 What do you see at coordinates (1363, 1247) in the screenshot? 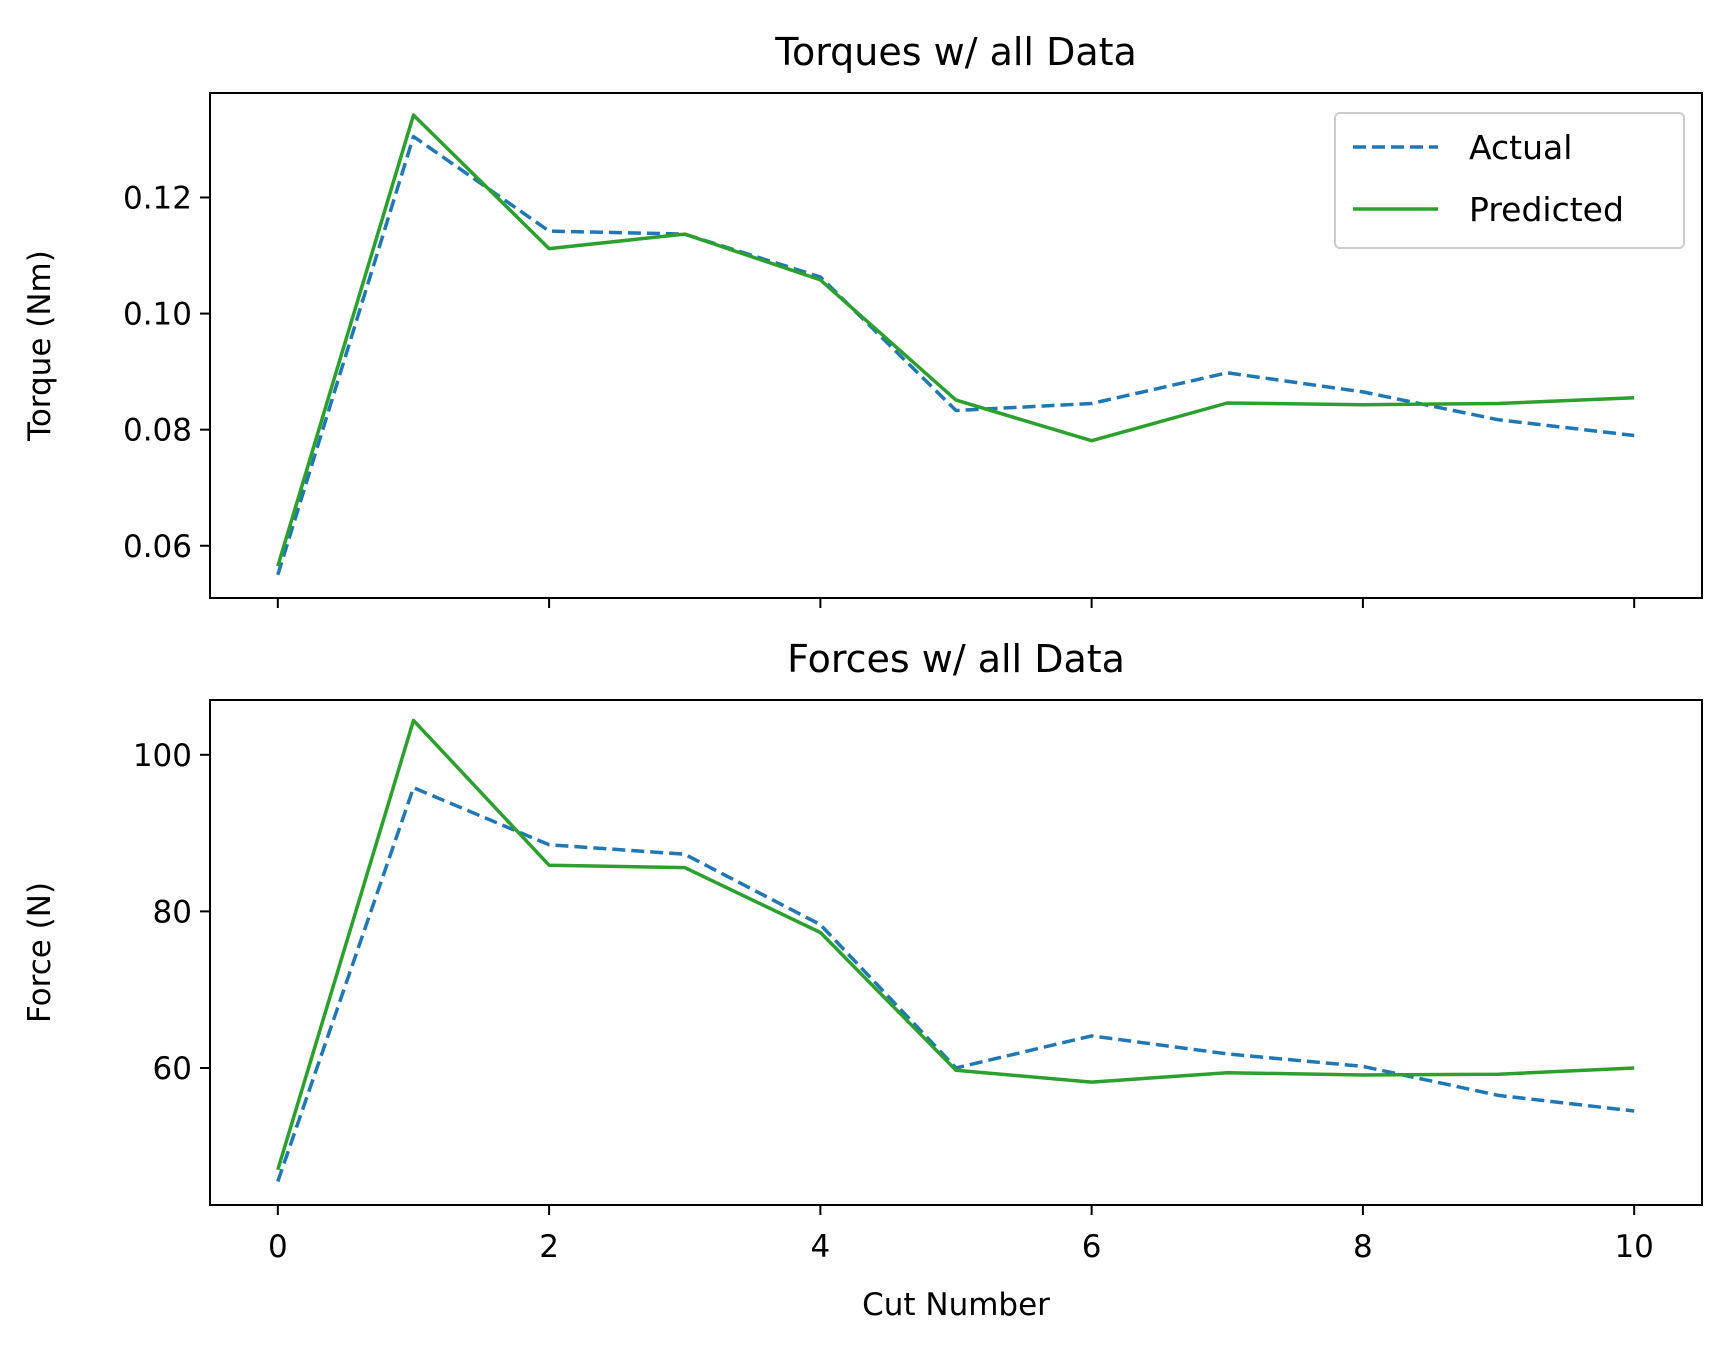
I see `force-xtick-label-4: 8` at bounding box center [1363, 1247].